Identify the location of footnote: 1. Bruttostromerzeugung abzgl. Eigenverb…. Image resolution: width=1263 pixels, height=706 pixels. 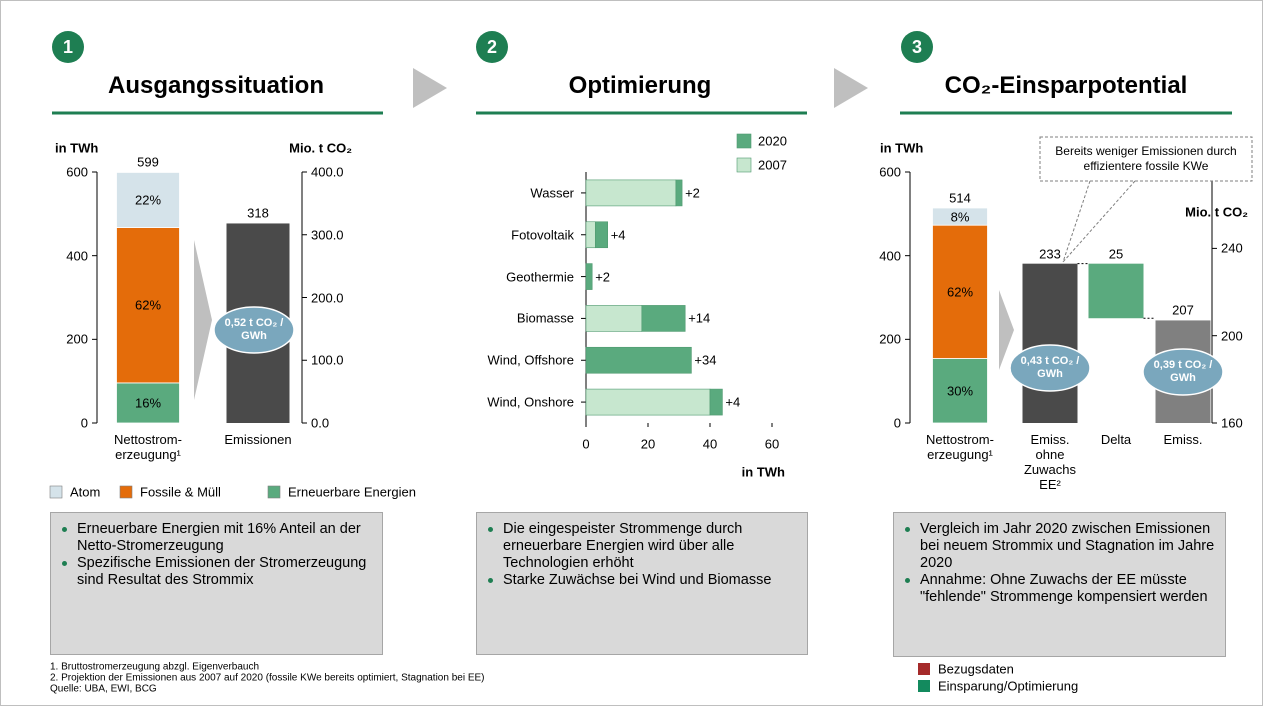
(155, 667).